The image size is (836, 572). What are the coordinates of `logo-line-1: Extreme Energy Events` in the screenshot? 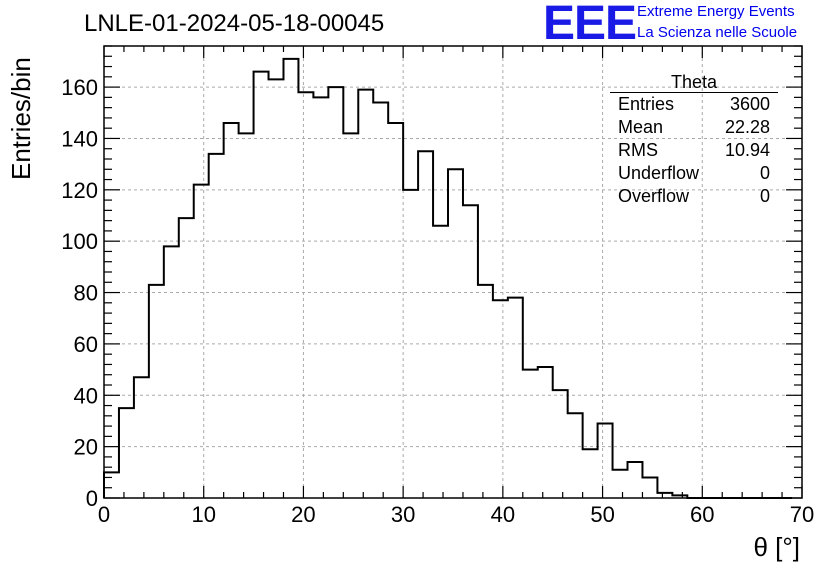 It's located at (716, 11).